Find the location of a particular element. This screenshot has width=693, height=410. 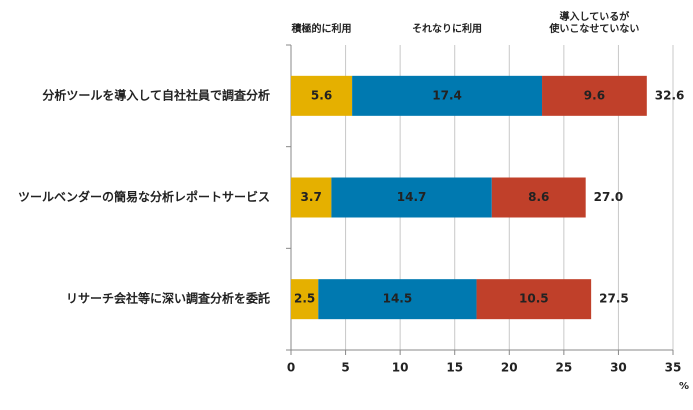

legend-label: それなりに利用 is located at coordinates (447, 29).